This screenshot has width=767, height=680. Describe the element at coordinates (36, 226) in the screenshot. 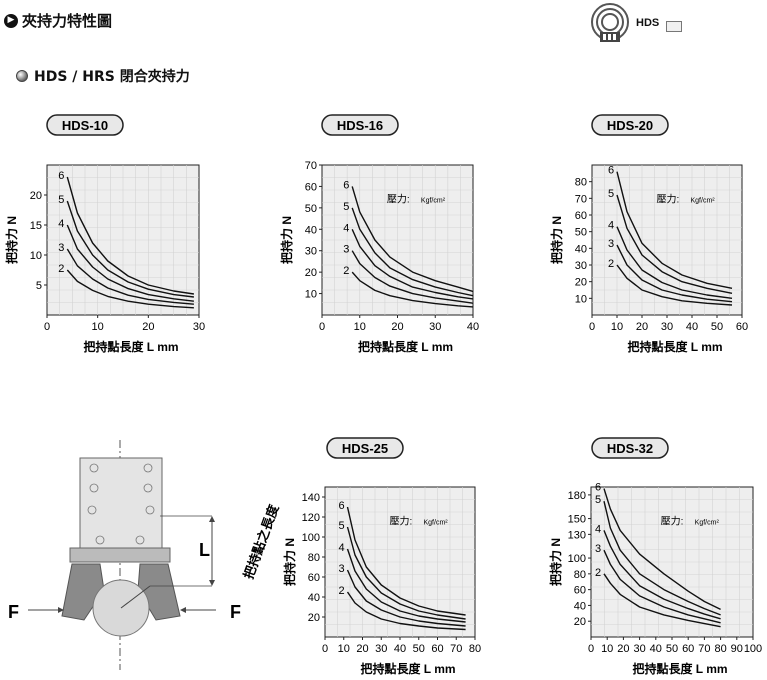

I see `y-tick-label: 15` at that location.